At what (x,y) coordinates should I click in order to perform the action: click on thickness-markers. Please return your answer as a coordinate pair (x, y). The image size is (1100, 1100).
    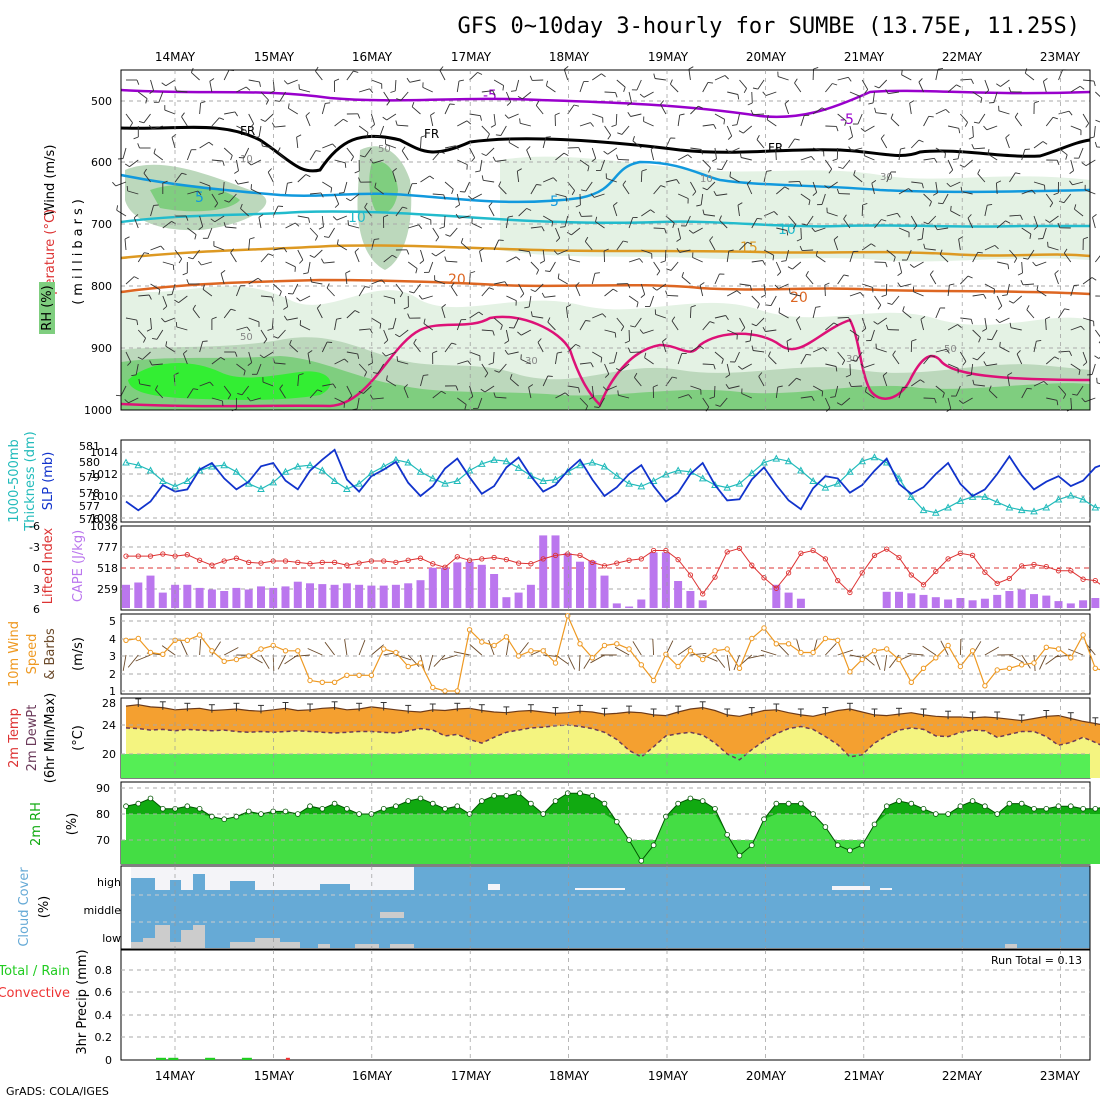
    Looking at the image, I should click on (611, 484).